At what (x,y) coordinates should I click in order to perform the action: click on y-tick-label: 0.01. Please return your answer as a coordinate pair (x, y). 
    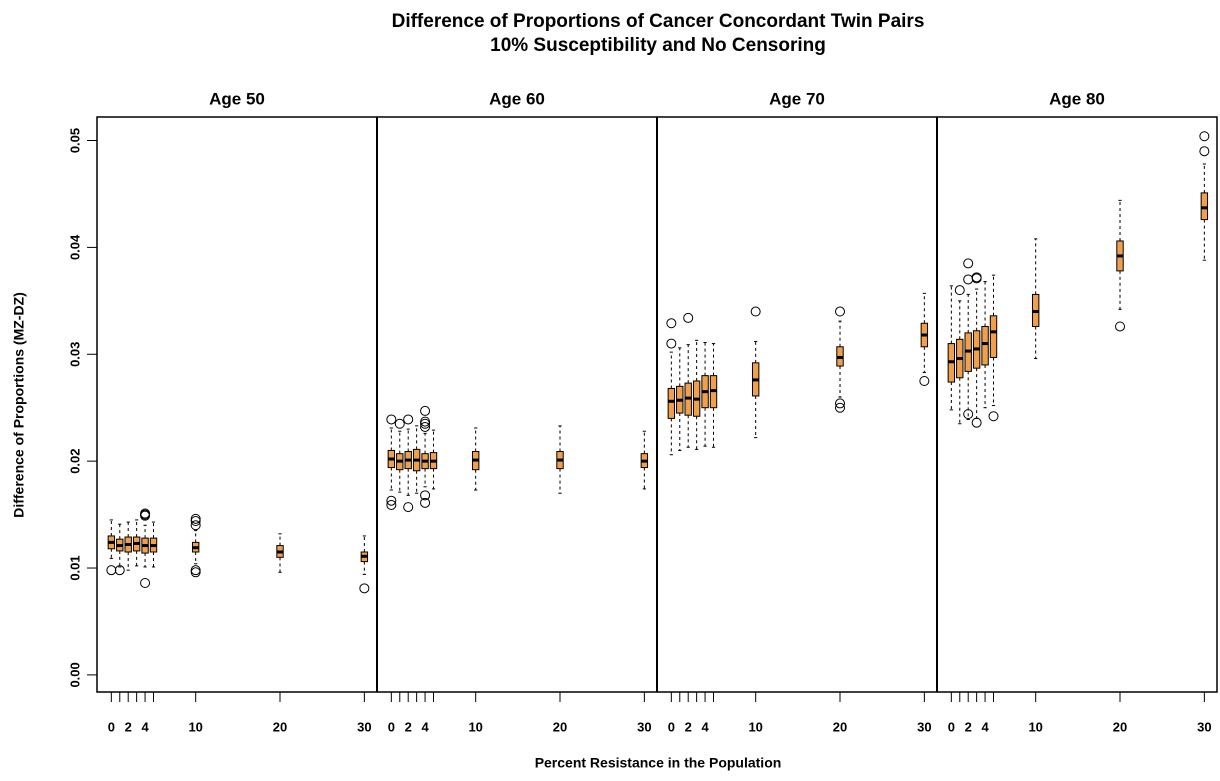
    Looking at the image, I should click on (74, 567).